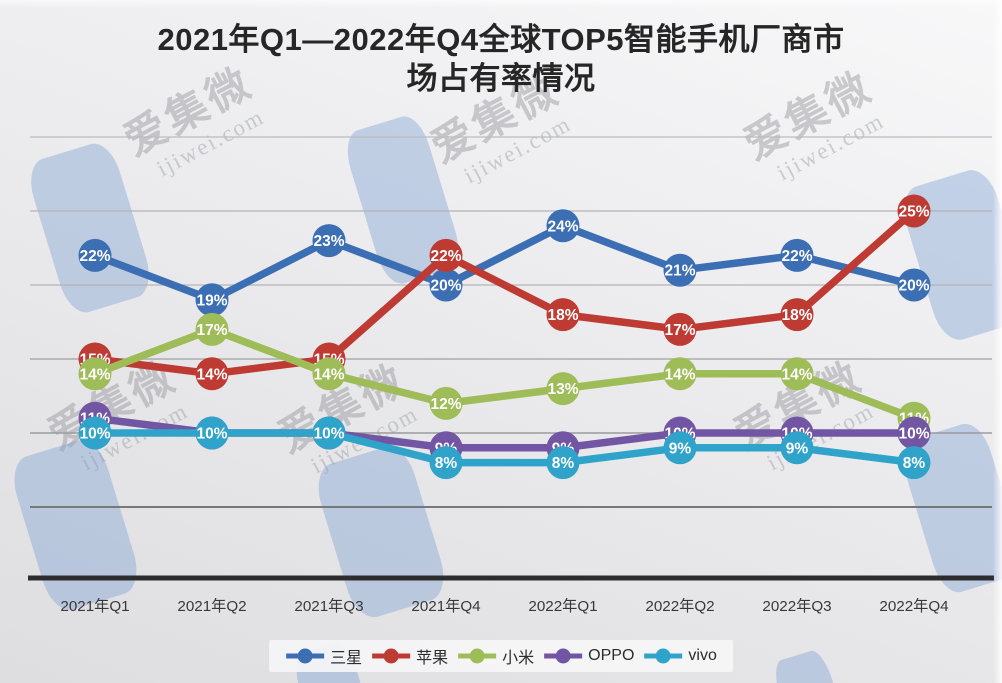 The image size is (1002, 683). What do you see at coordinates (432, 658) in the screenshot?
I see `legend-label: 苹果` at bounding box center [432, 658].